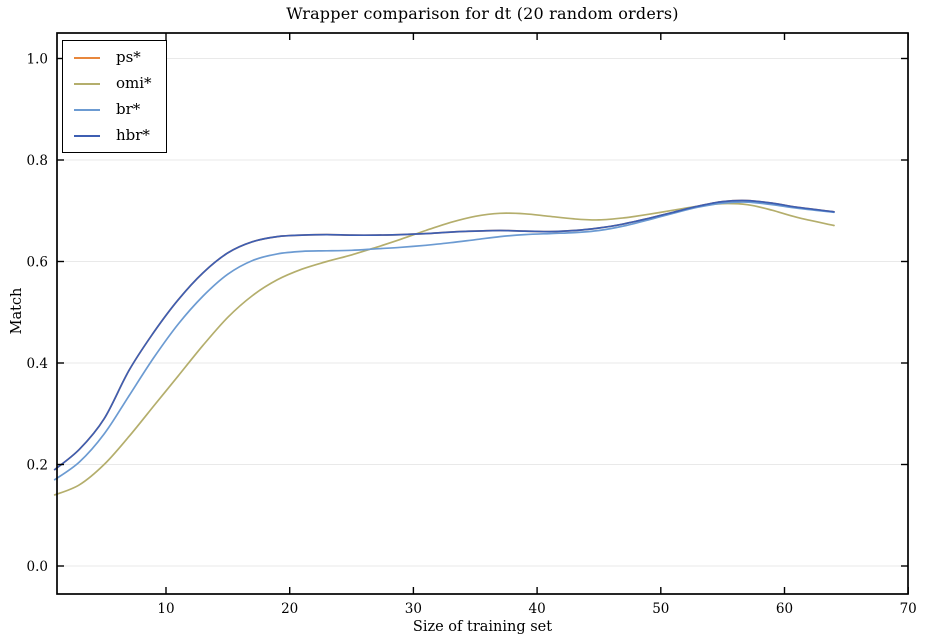 This screenshot has width=926, height=644. I want to click on y-axis-label: Match, so click(17, 311).